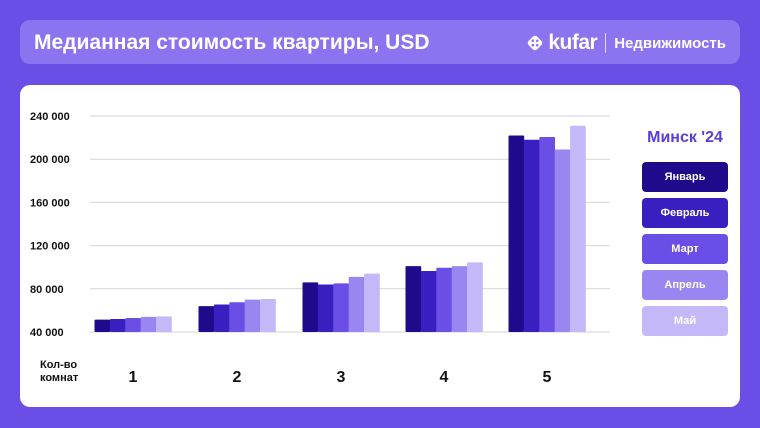 This screenshot has height=428, width=760. I want to click on legend: Январь Февраль Март Апрель Май, so click(685, 252).